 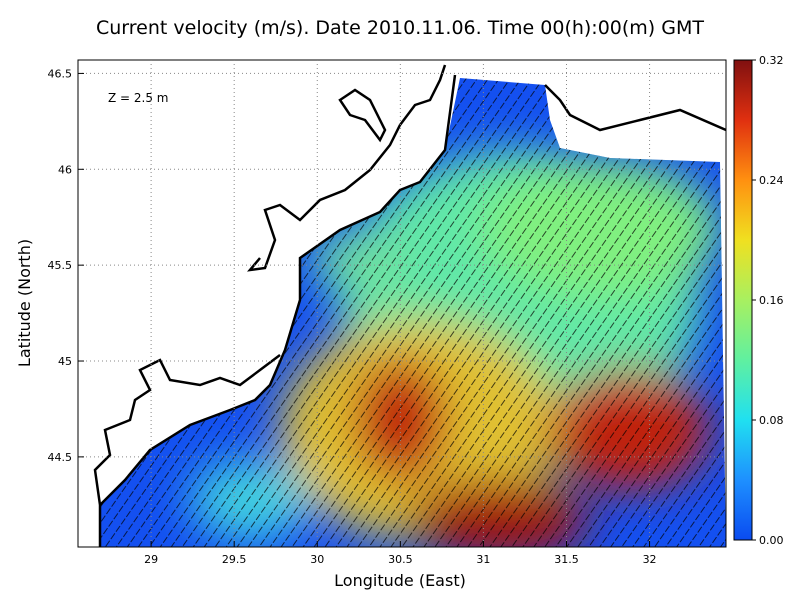 I want to click on x-tick-label: 30.5, so click(x=400, y=559).